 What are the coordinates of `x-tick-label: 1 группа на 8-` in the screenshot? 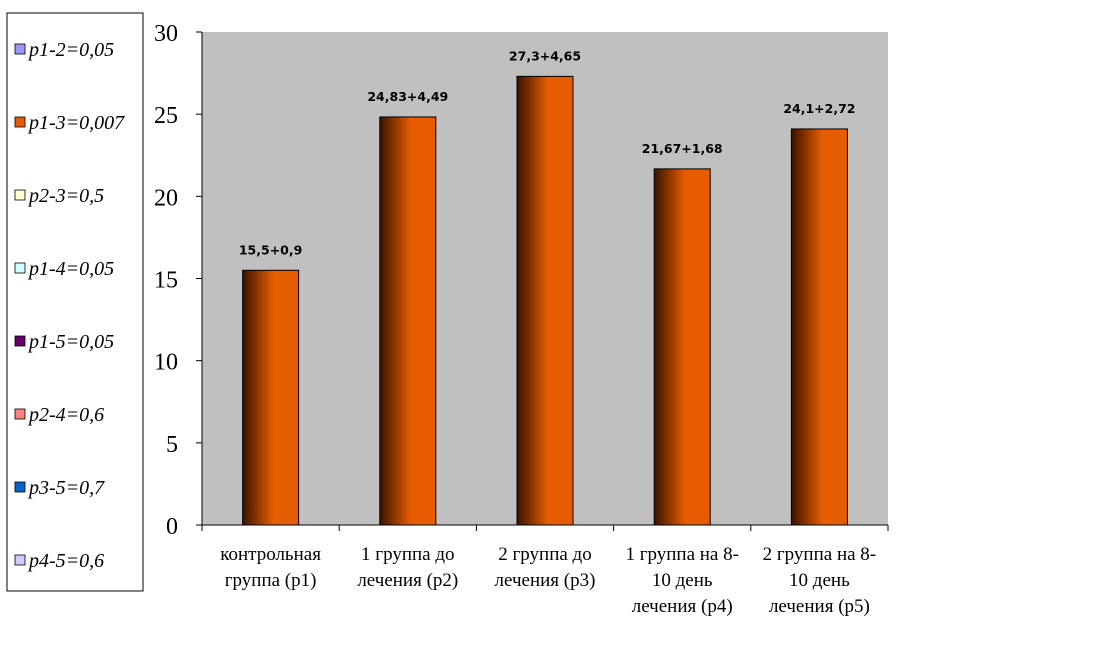 It's located at (682, 554).